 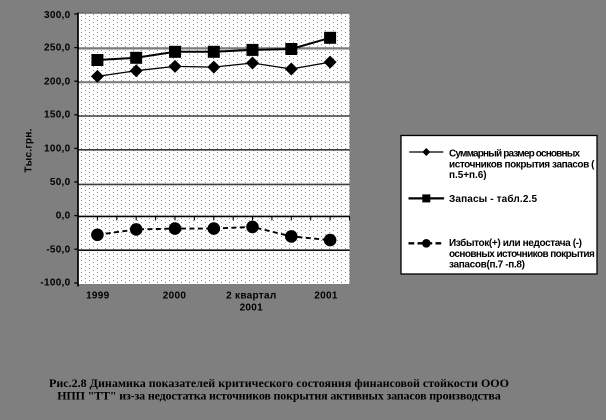 What do you see at coordinates (514, 153) in the screenshot?
I see `svg-text: Суммарный размер основных` at bounding box center [514, 153].